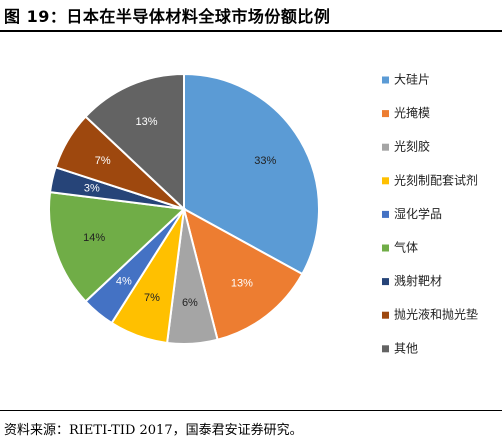 This screenshot has height=444, width=502. What do you see at coordinates (406, 348) in the screenshot?
I see `legend-label-9: 其他` at bounding box center [406, 348].